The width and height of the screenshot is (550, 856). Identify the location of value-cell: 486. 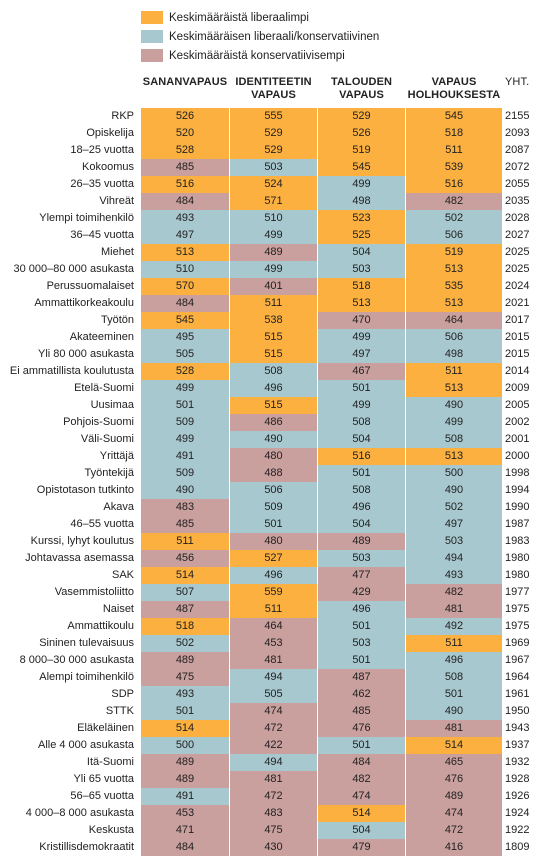
(273, 422).